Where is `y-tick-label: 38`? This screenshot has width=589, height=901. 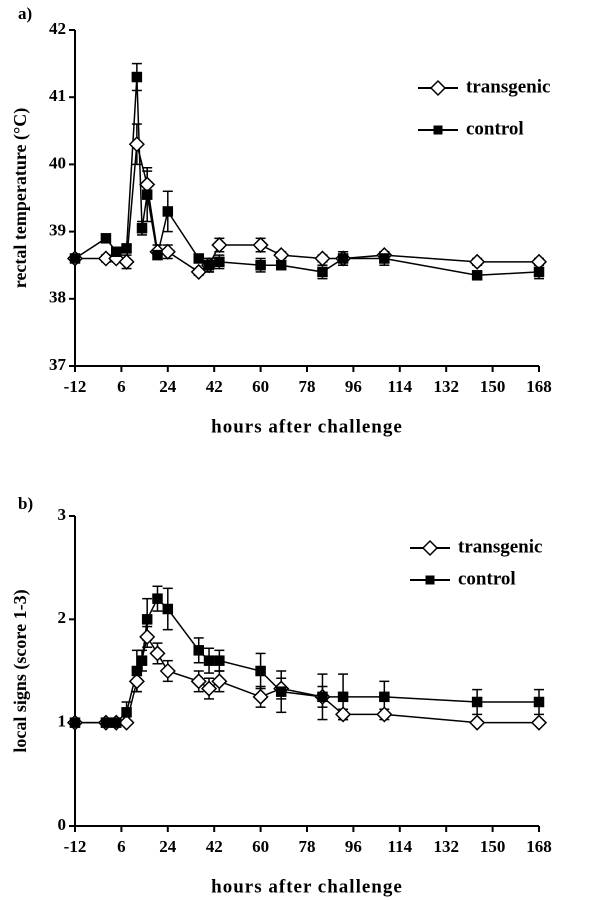 y-tick-label: 38 is located at coordinates (57, 297).